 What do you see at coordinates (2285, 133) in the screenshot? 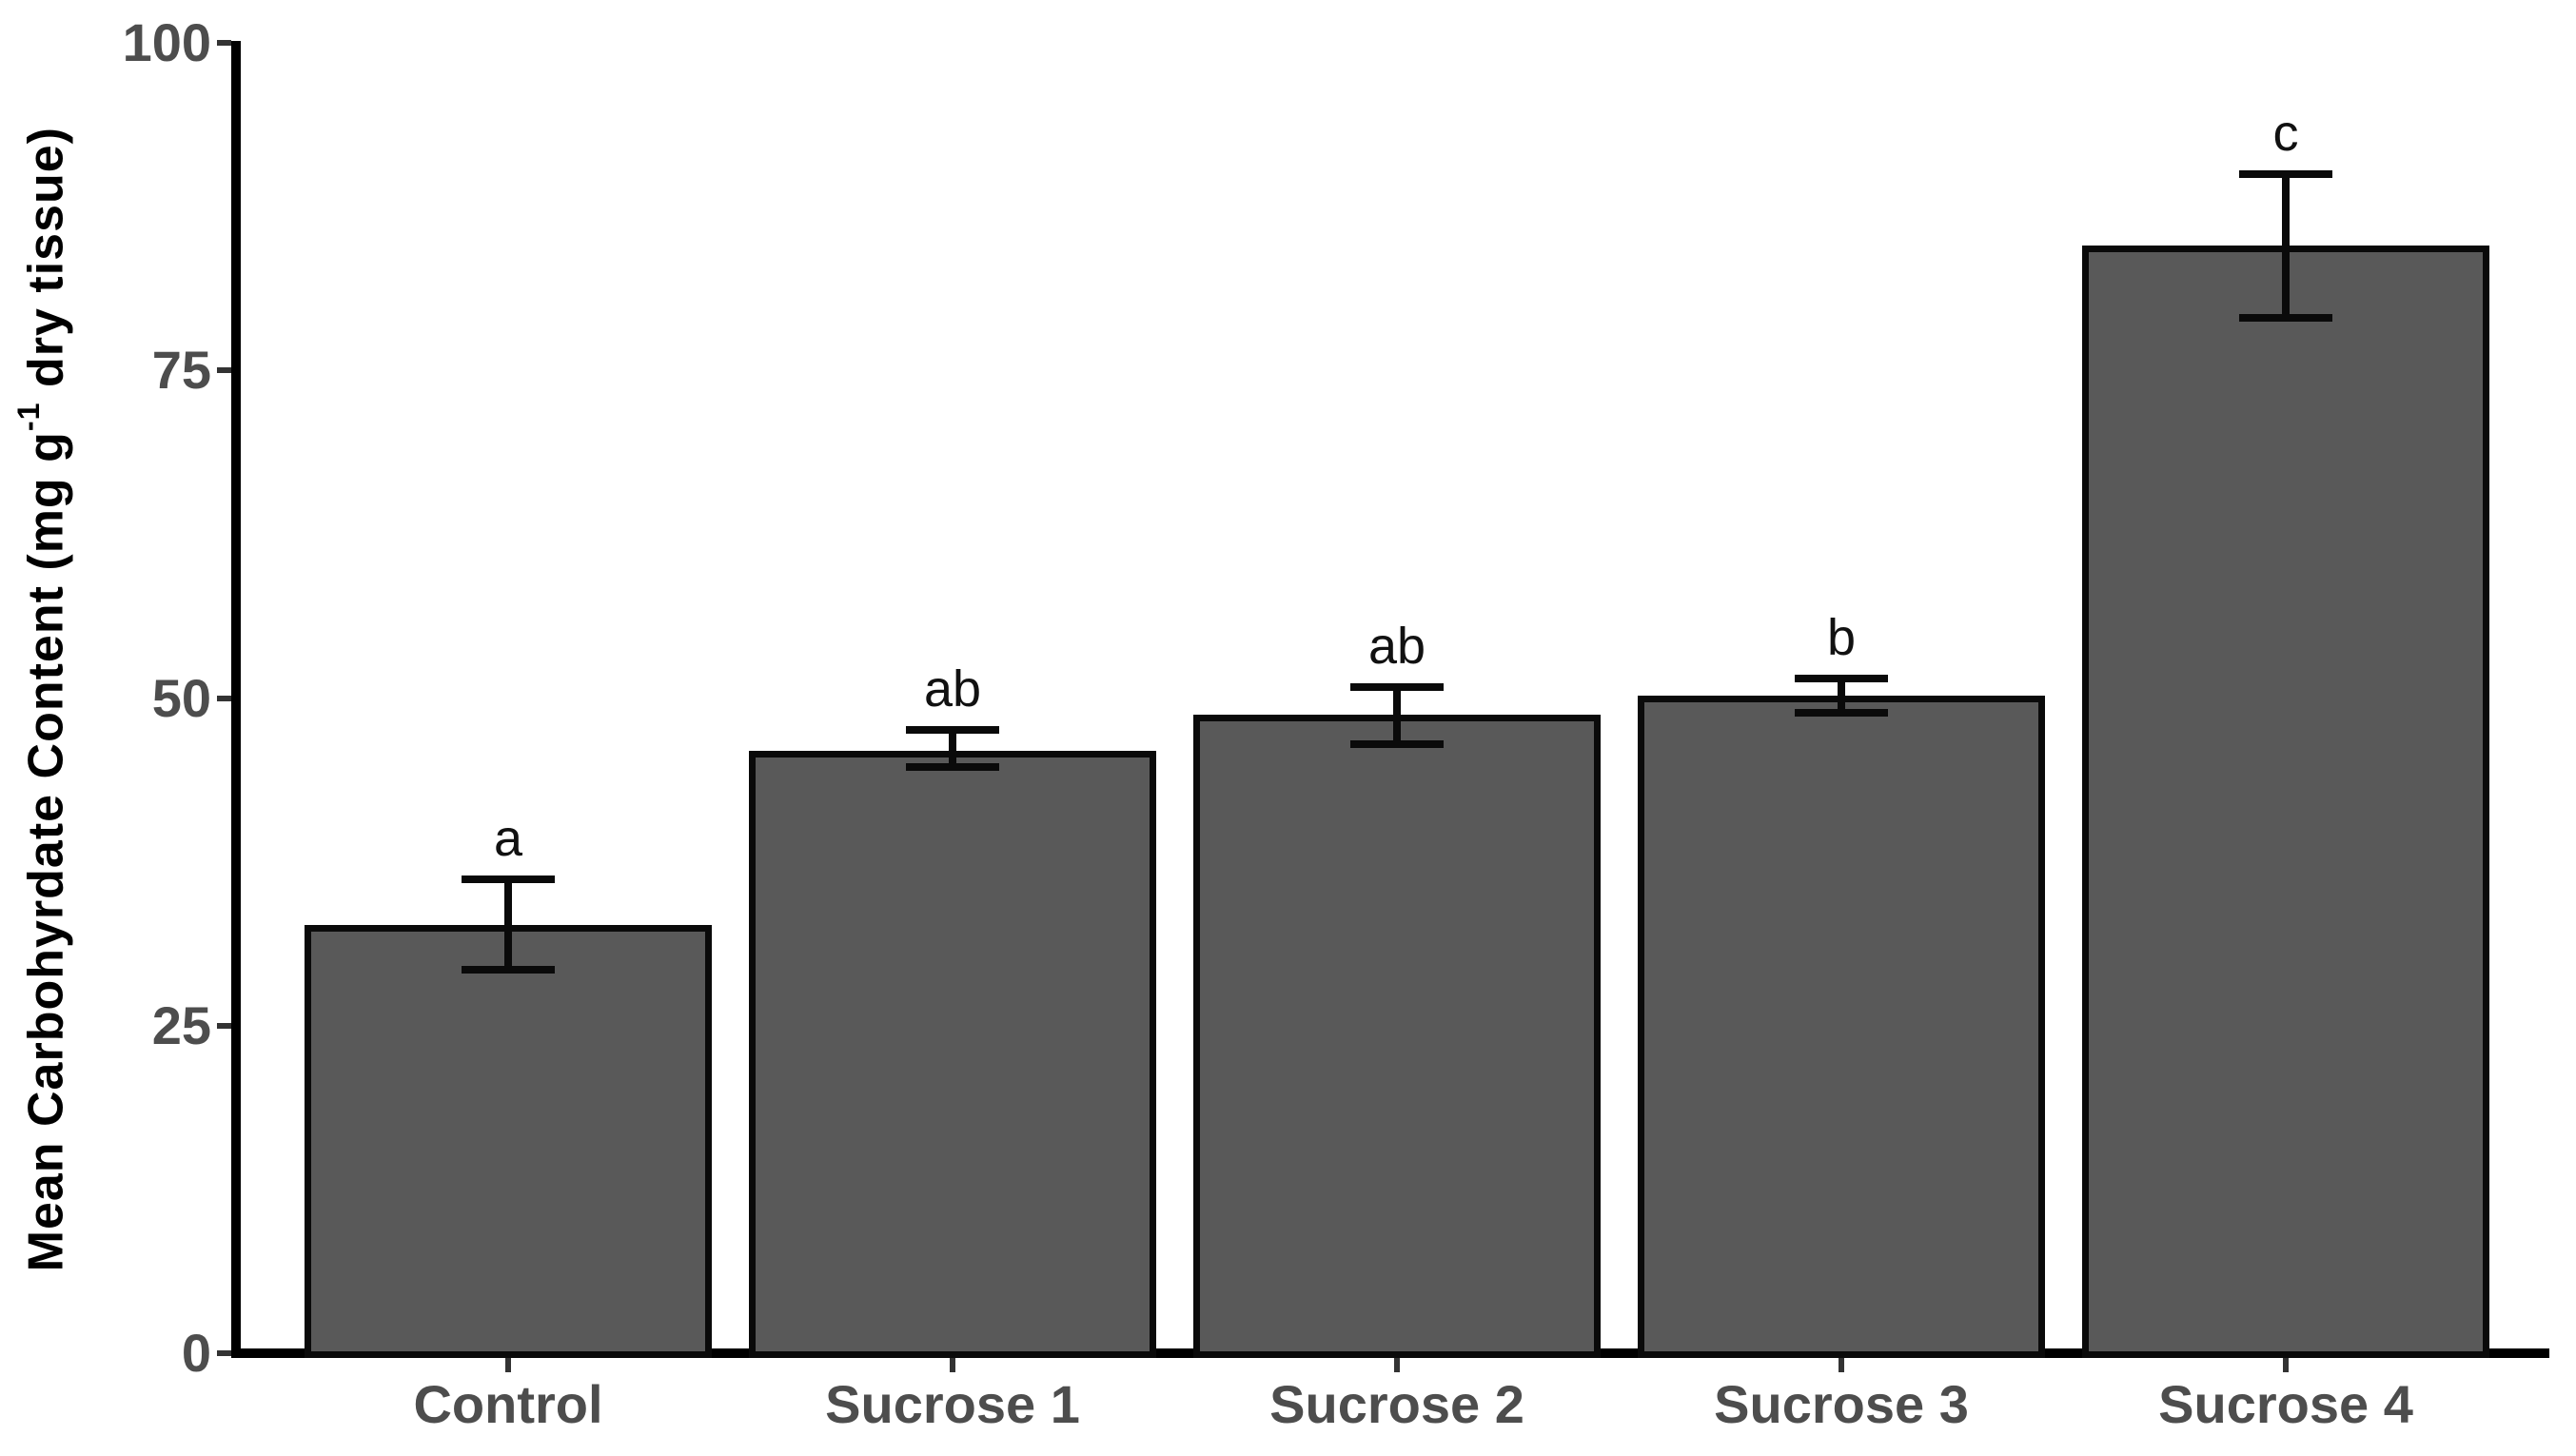
I see `significance-letter: c` at bounding box center [2285, 133].